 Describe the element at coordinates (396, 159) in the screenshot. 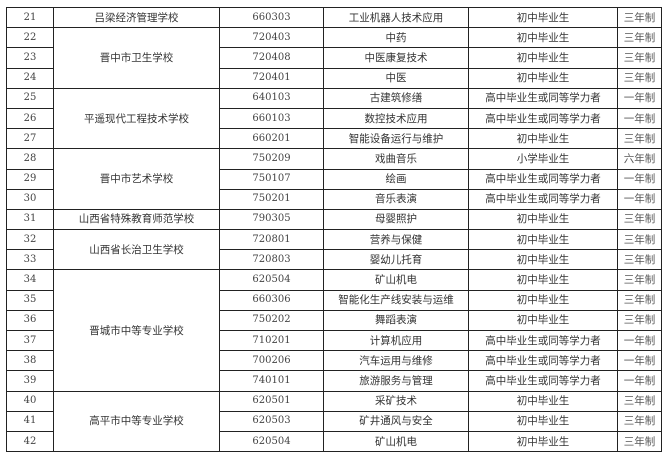

I see `major-name: 戏曲音乐` at that location.